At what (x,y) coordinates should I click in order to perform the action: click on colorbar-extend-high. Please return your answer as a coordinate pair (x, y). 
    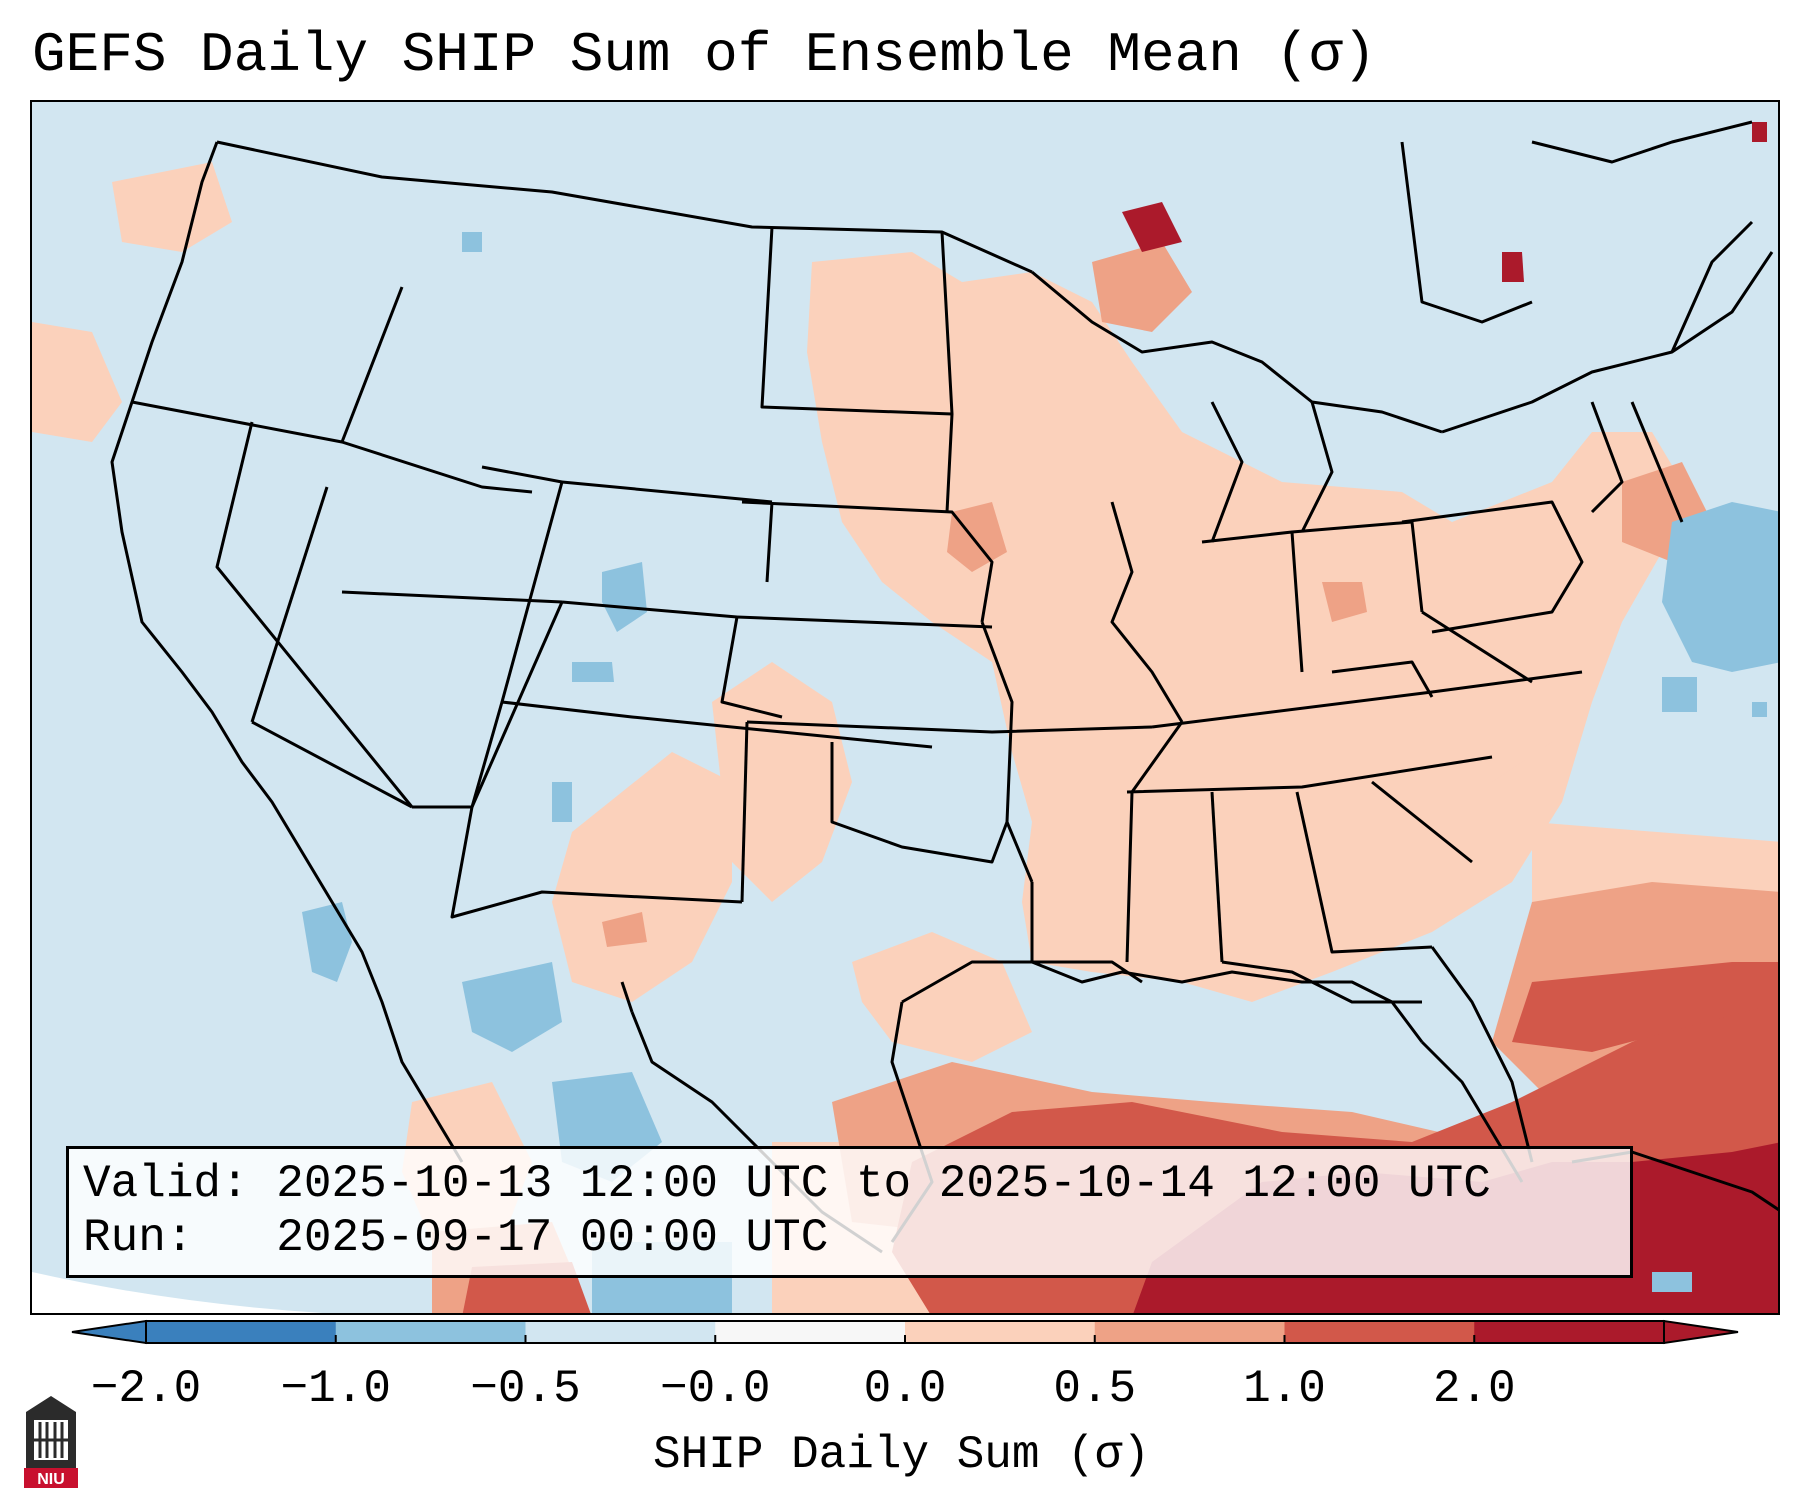
    Looking at the image, I should click on (1701, 1332).